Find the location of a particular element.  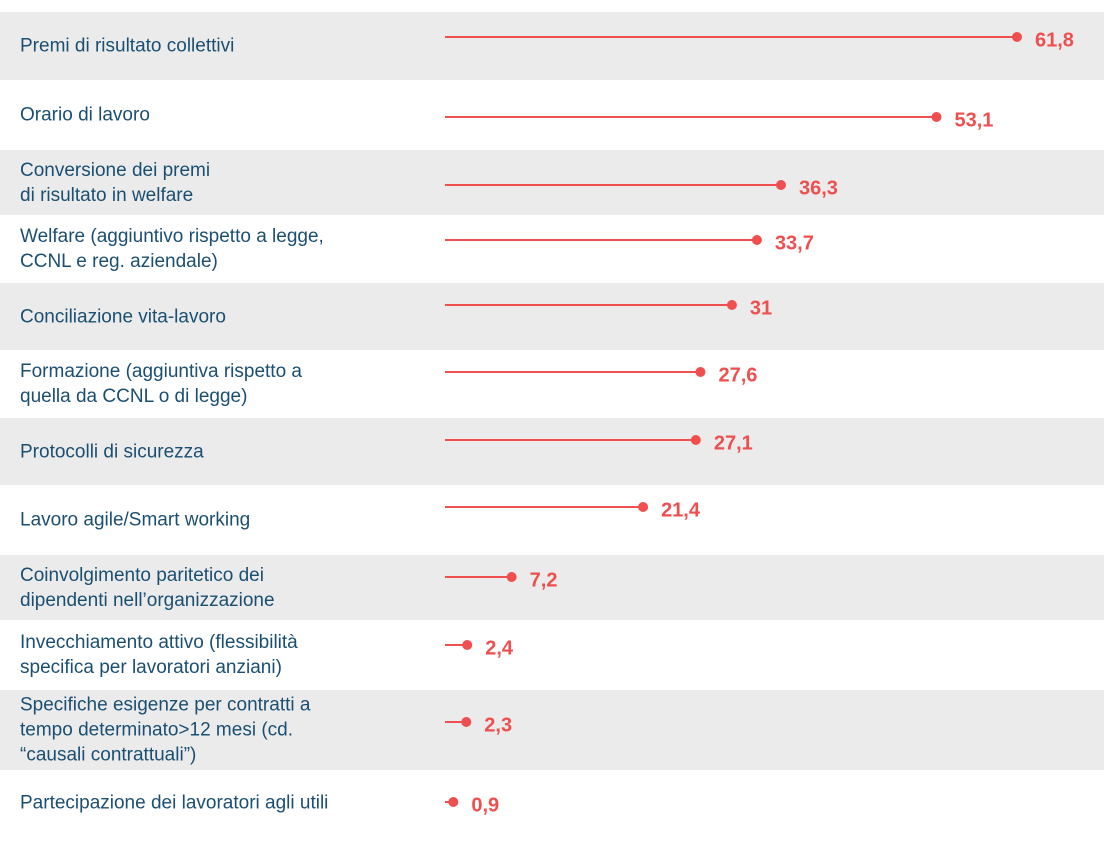

value-label: 61,8 is located at coordinates (1054, 40).